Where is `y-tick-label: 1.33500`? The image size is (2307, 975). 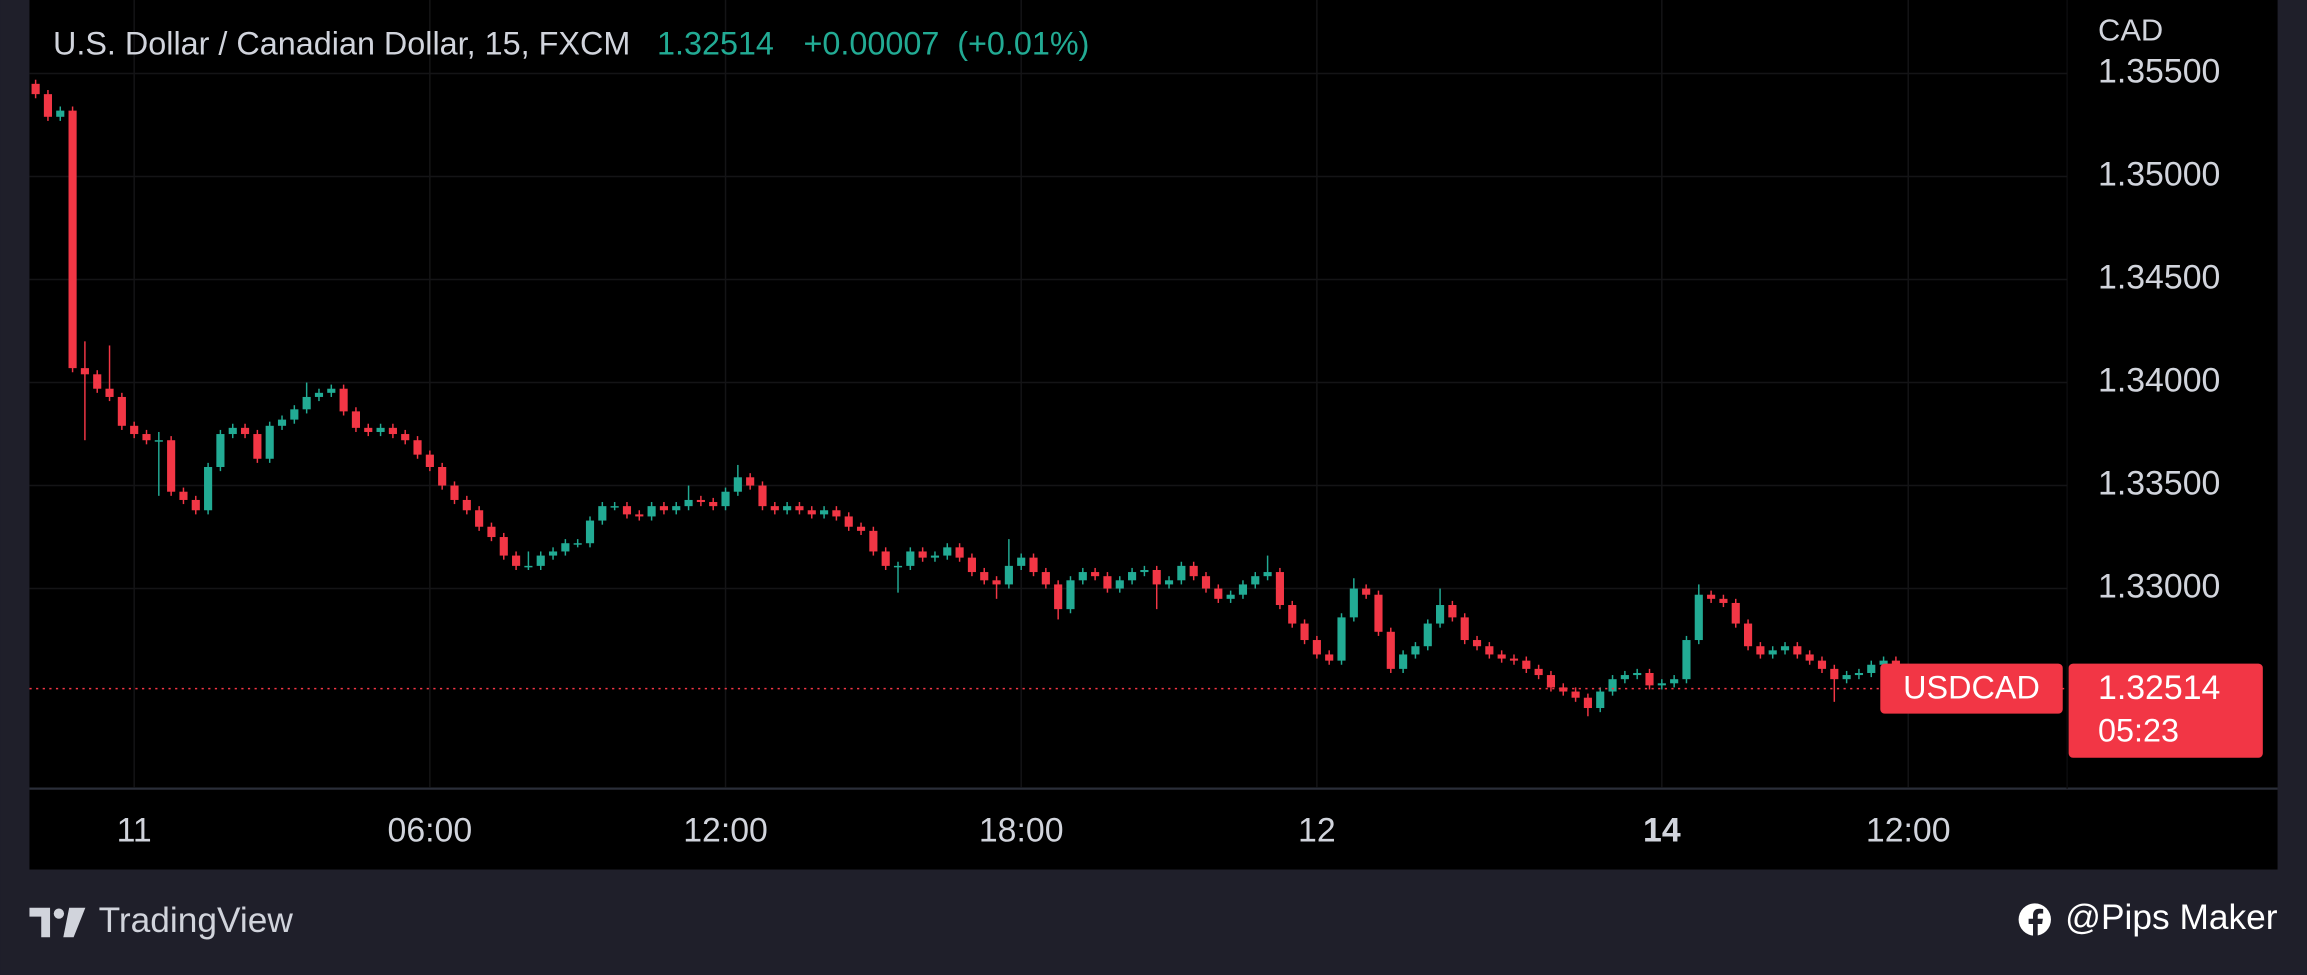 y-tick-label: 1.33500 is located at coordinates (2159, 483).